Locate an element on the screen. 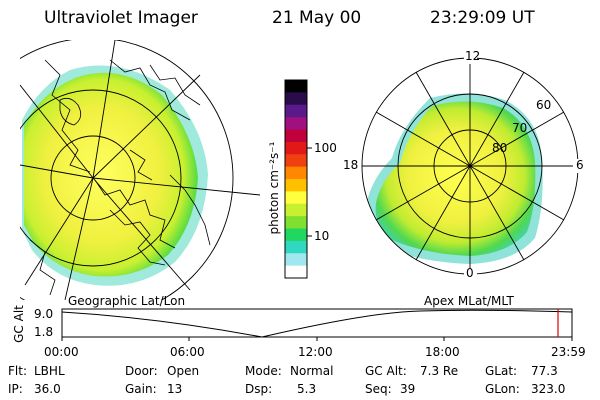 This screenshot has height=400, width=600. time-tick-0000: 00:00 is located at coordinates (61, 352).